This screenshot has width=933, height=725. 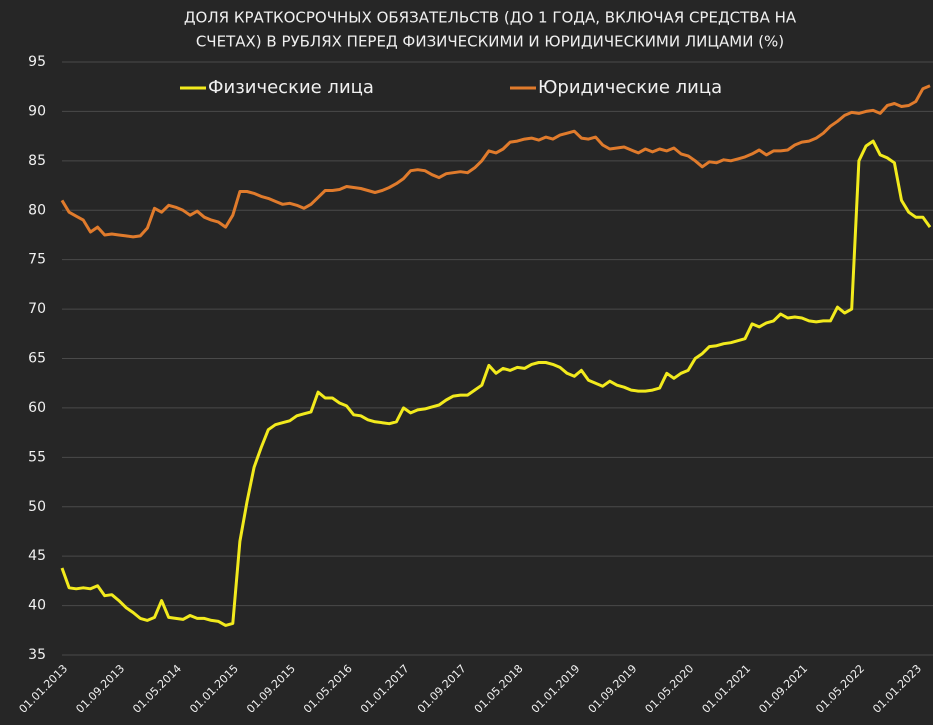 What do you see at coordinates (37, 260) in the screenshot?
I see `y-tick-label: 75` at bounding box center [37, 260].